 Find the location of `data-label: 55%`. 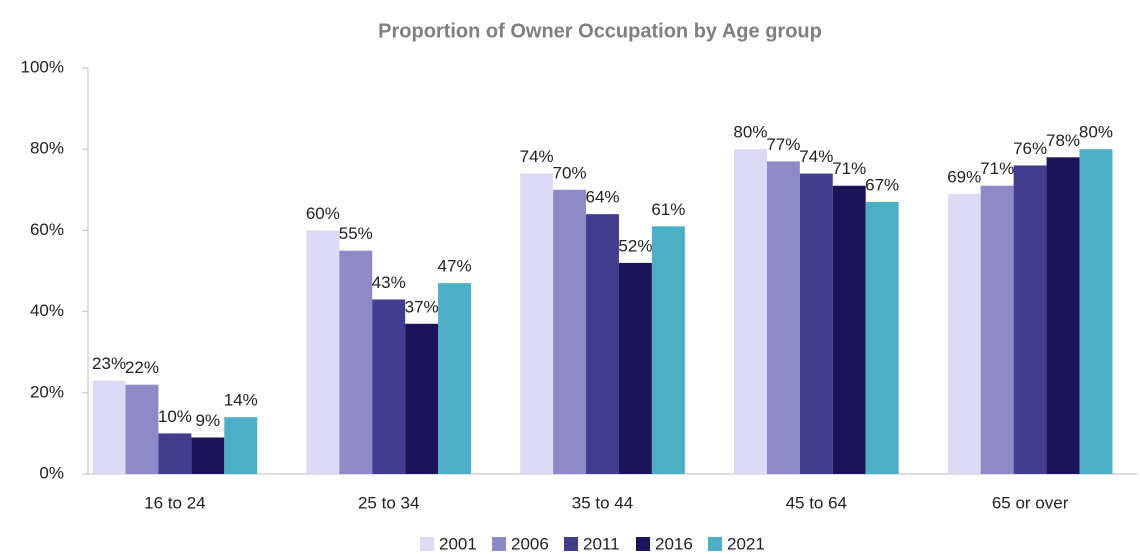

data-label: 55% is located at coordinates (356, 233).